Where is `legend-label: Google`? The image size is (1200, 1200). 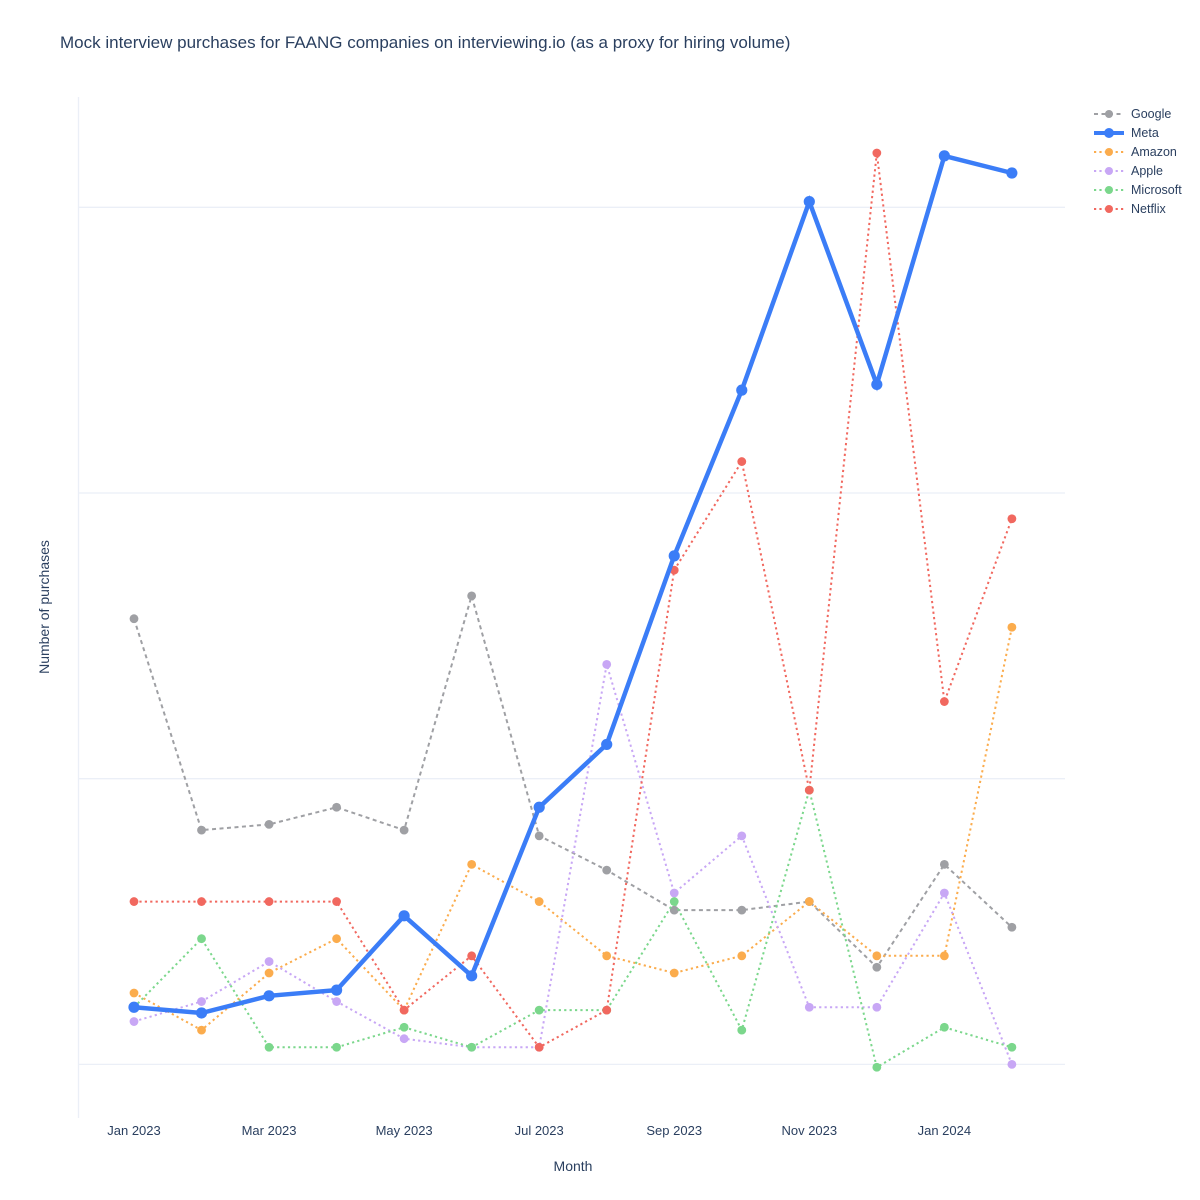
legend-label: Google is located at coordinates (1151, 113).